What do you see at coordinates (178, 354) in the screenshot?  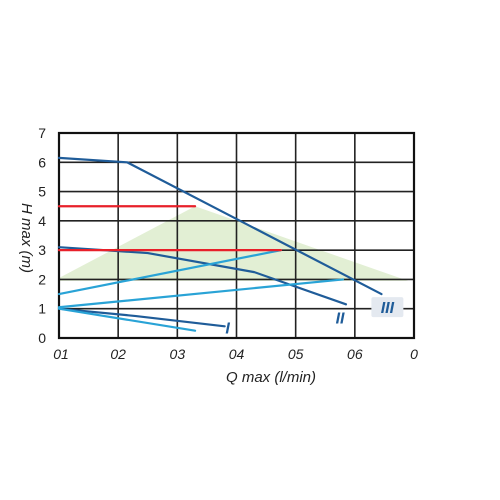 I see `x-tick-label: 03` at bounding box center [178, 354].